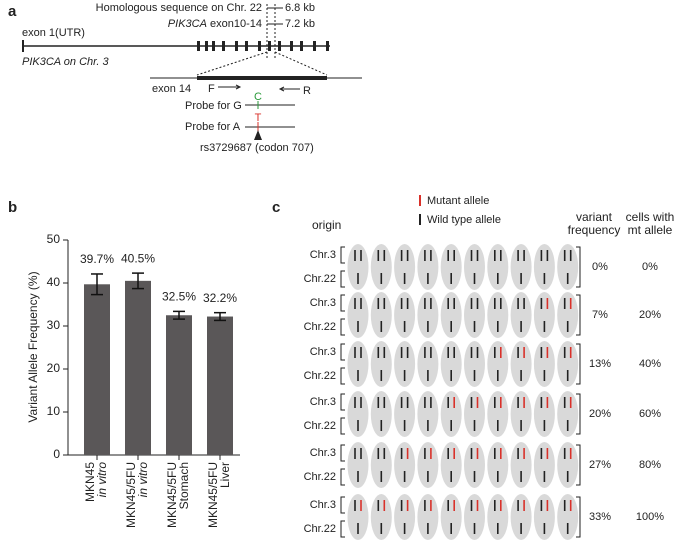 The image size is (675, 541). I want to click on exon-range-size: 7.2 kb, so click(300, 24).